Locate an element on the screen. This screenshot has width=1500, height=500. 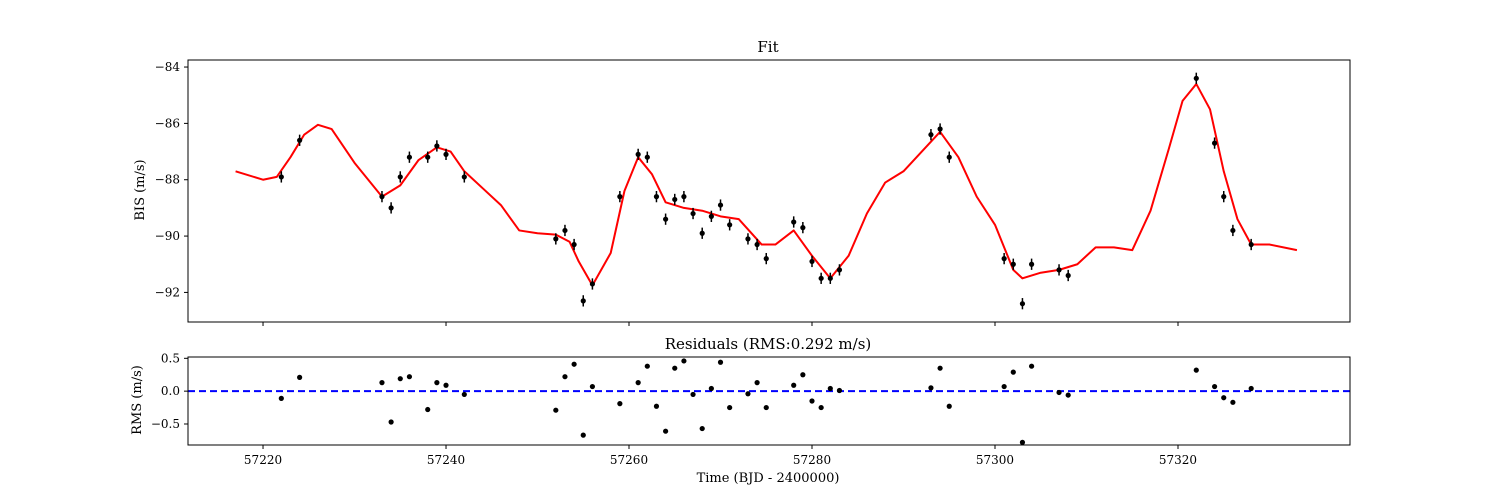
residuals-y-ticks: 0.5 0.0 −0.5 is located at coordinates (169, 391).